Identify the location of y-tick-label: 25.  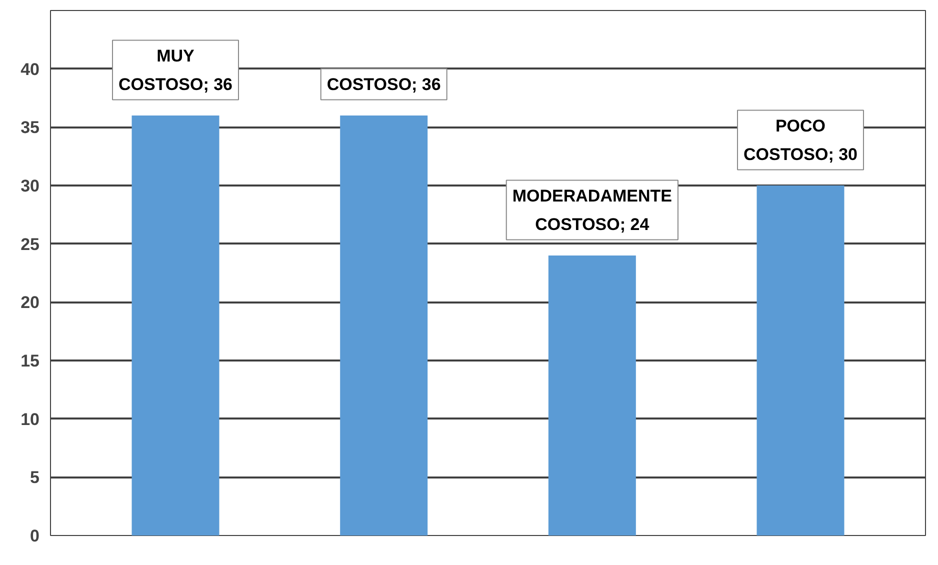
(30, 244).